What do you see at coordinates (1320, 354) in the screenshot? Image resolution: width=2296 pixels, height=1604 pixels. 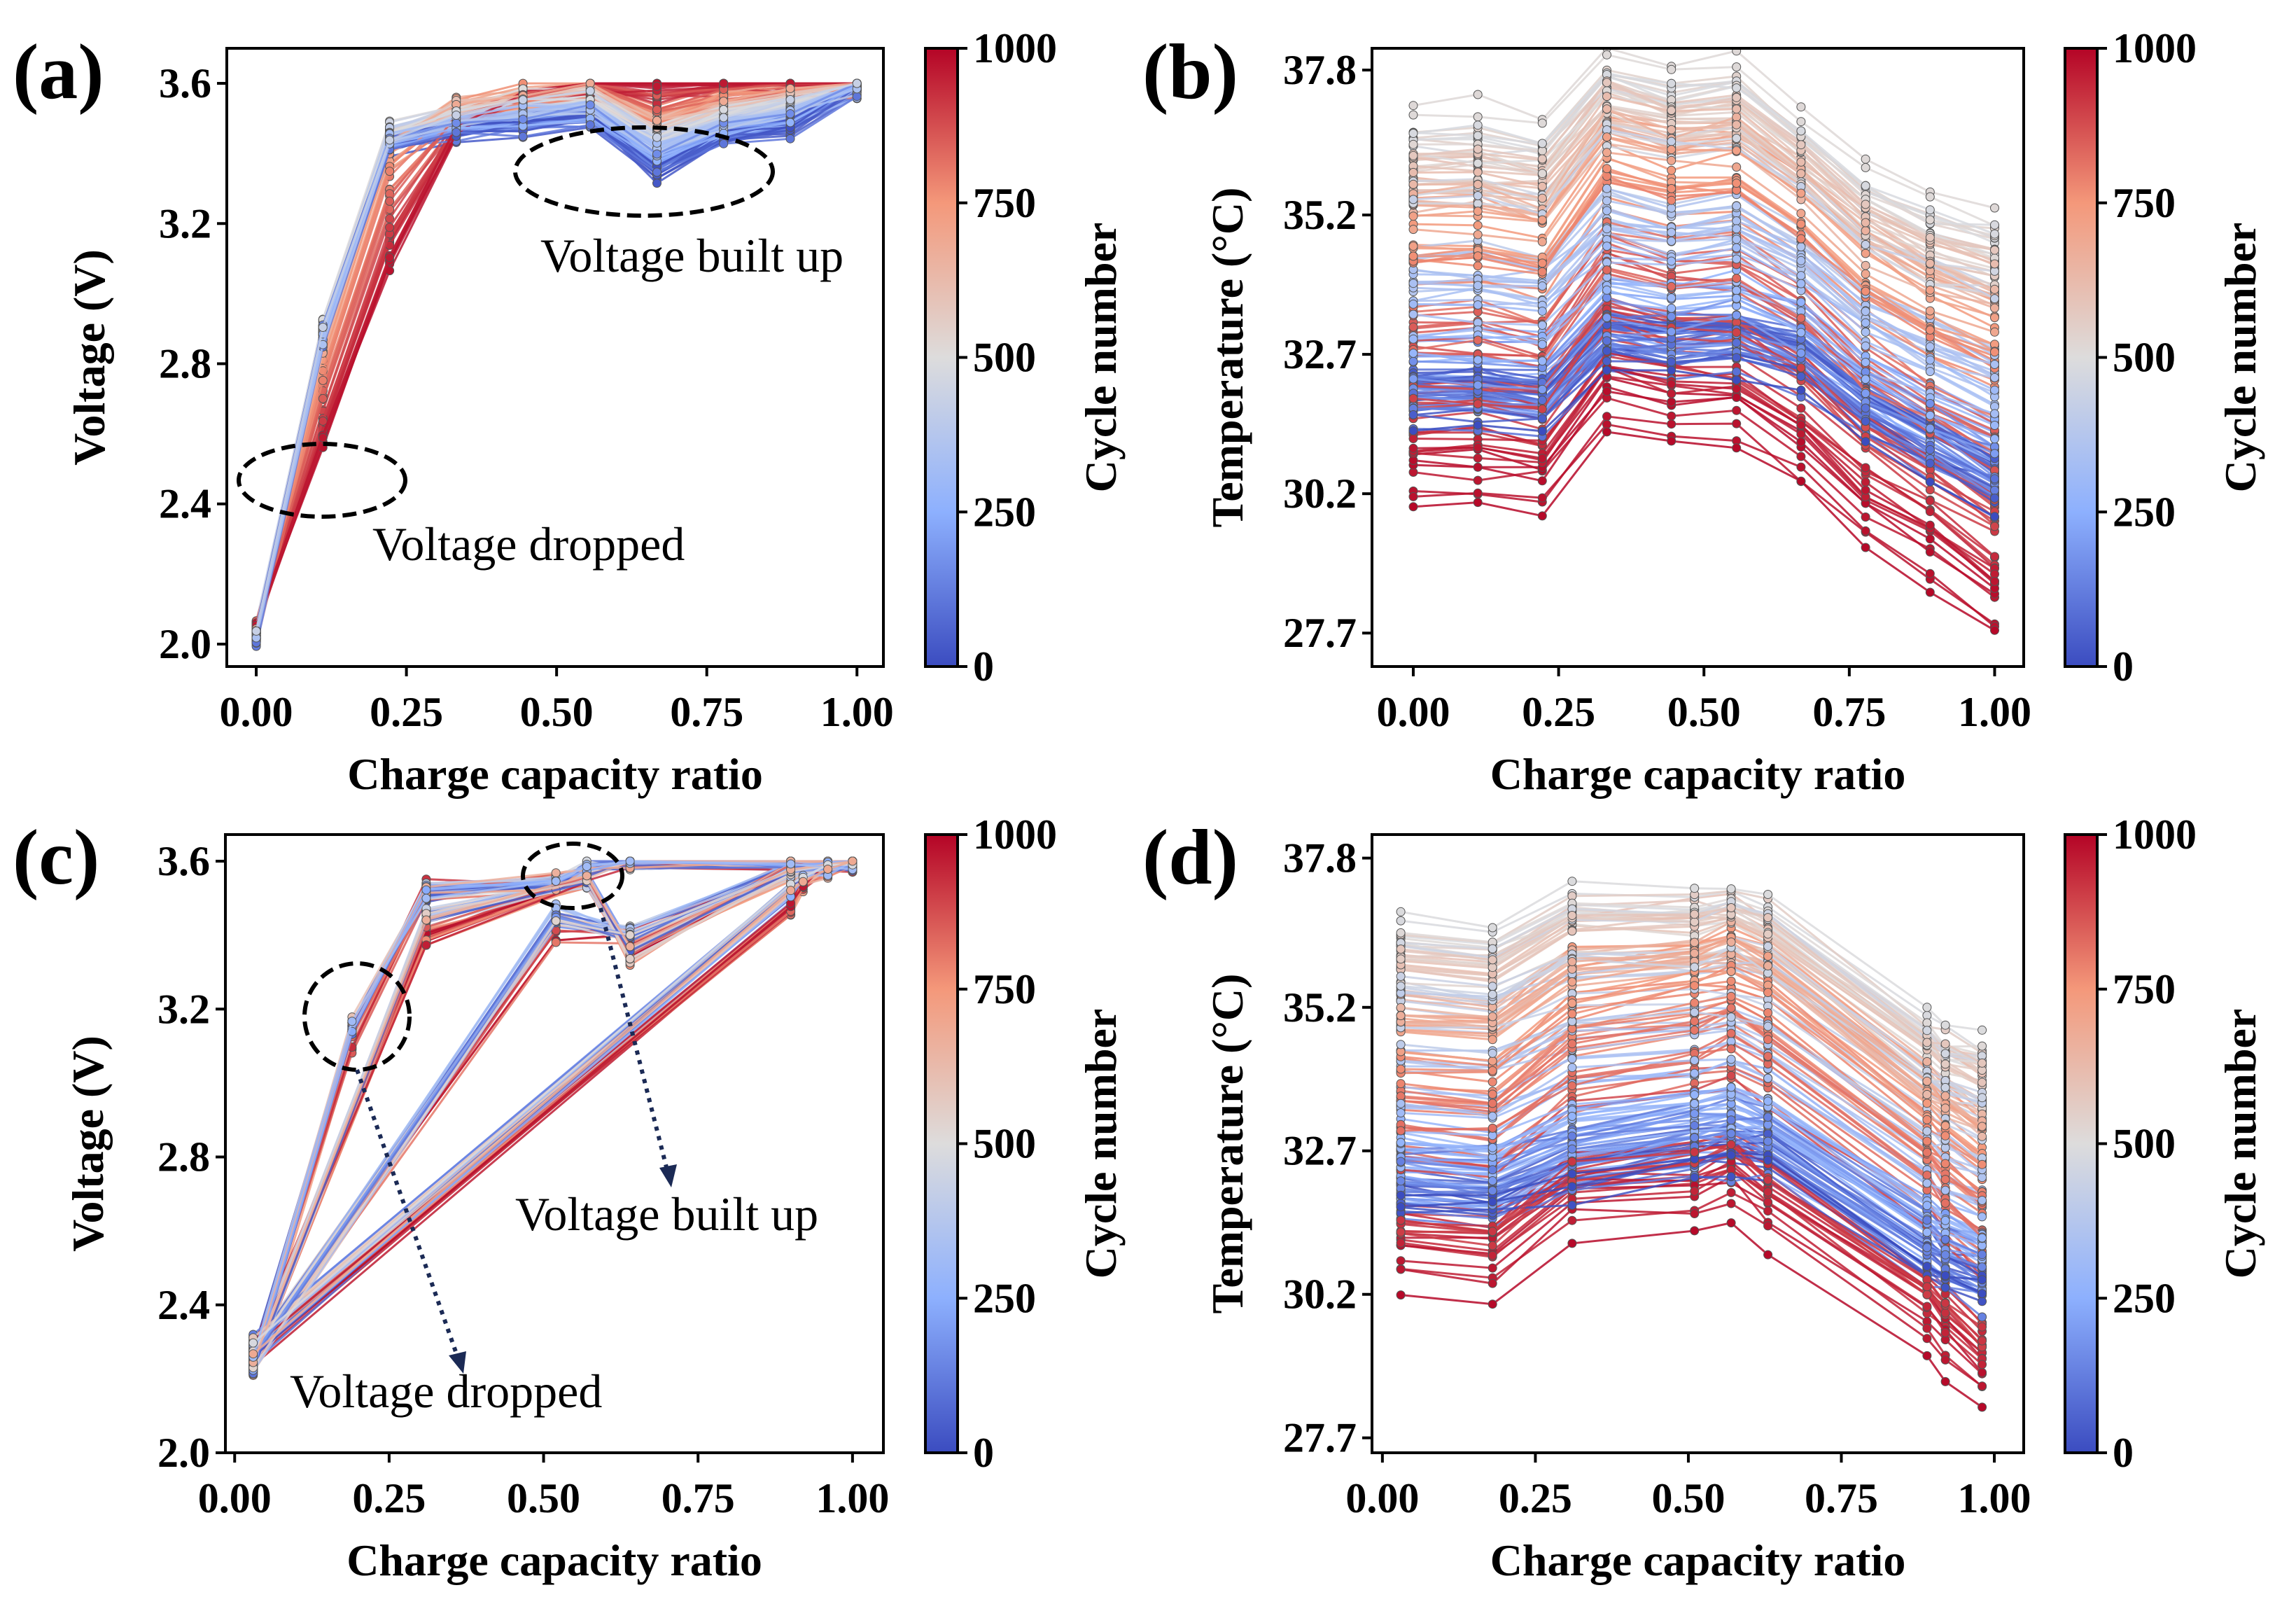 I see `y-tick-label: 32.7` at bounding box center [1320, 354].